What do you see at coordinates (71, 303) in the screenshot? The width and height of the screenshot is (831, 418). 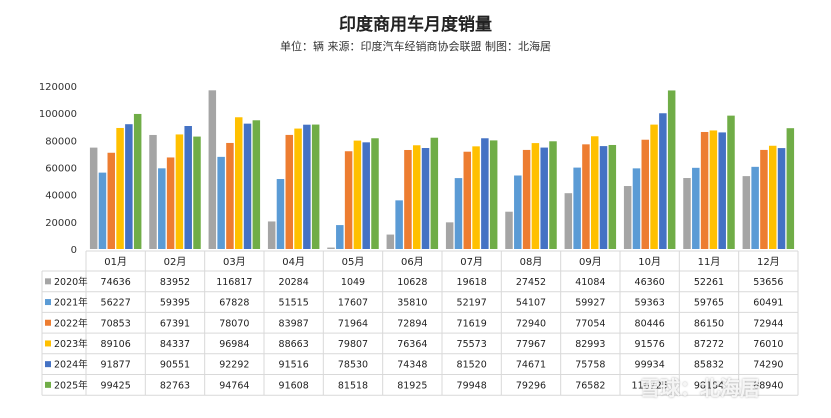 I see `legend-entry: 2021年` at bounding box center [71, 303].